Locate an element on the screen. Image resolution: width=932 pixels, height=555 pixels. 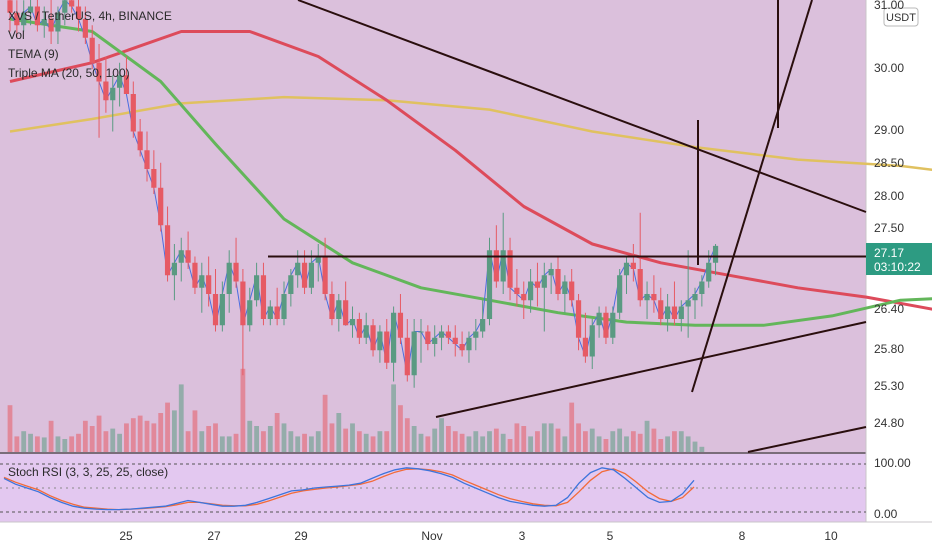
legend-triple-ma: Triple MA (20, 50, 100) is located at coordinates (69, 73).